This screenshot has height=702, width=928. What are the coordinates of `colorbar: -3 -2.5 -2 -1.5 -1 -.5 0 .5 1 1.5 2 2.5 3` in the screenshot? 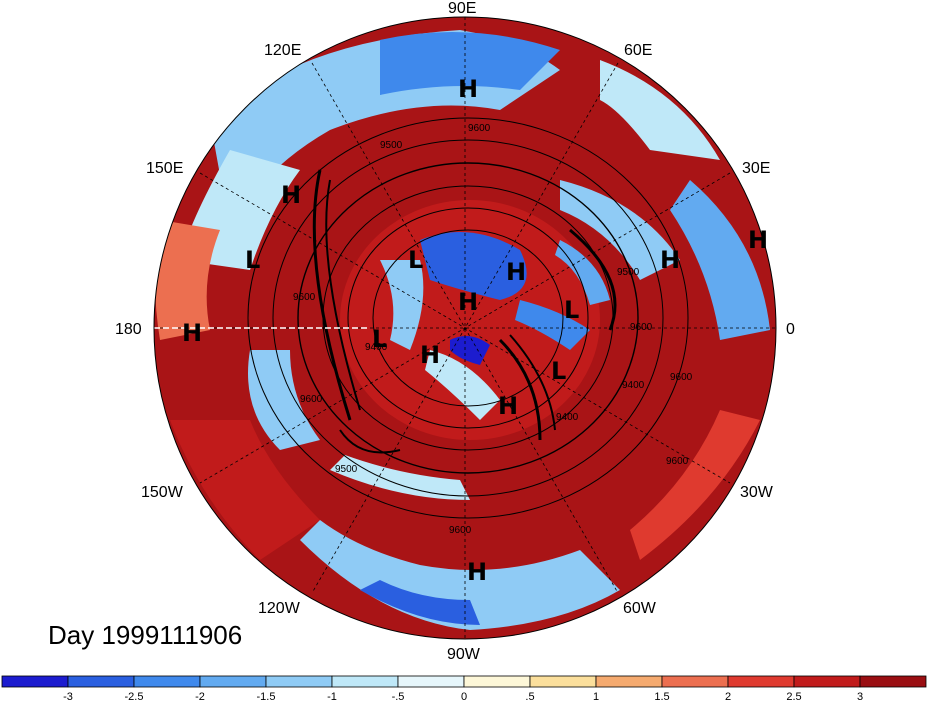 It's located at (464, 688).